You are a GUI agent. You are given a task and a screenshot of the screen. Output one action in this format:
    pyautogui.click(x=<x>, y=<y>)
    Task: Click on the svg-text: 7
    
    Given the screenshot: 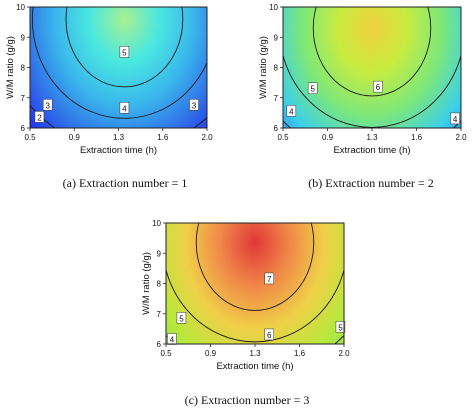 What is the action you would take?
    pyautogui.click(x=269, y=279)
    